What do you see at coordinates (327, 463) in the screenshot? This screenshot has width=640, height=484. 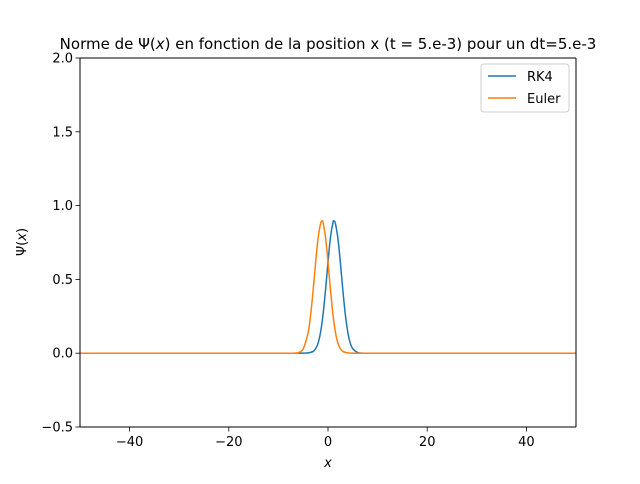 I see `x-axis-label: x` at bounding box center [327, 463].